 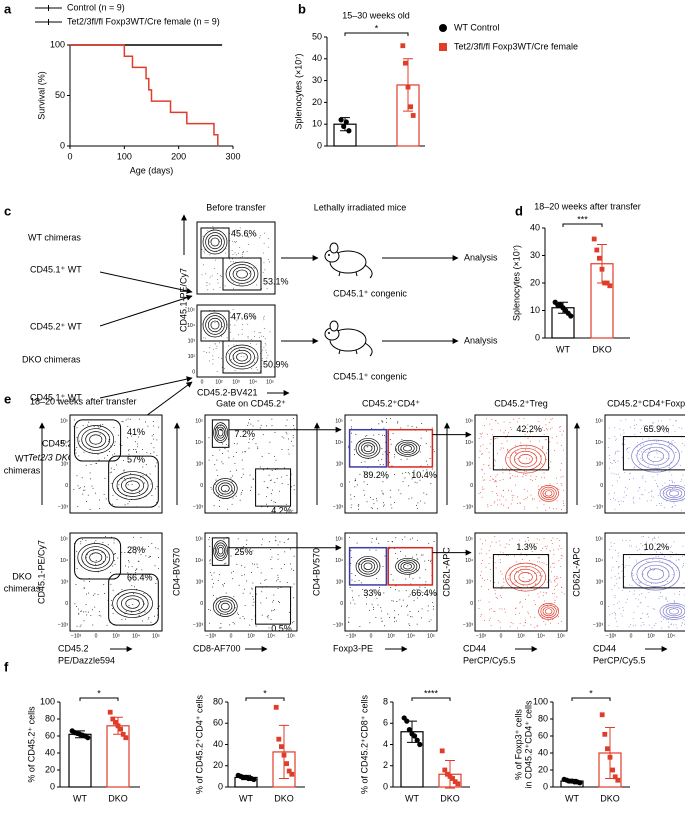 What do you see at coordinates (201, 604) in the screenshot?
I see `y-tick-label: 0` at bounding box center [201, 604].